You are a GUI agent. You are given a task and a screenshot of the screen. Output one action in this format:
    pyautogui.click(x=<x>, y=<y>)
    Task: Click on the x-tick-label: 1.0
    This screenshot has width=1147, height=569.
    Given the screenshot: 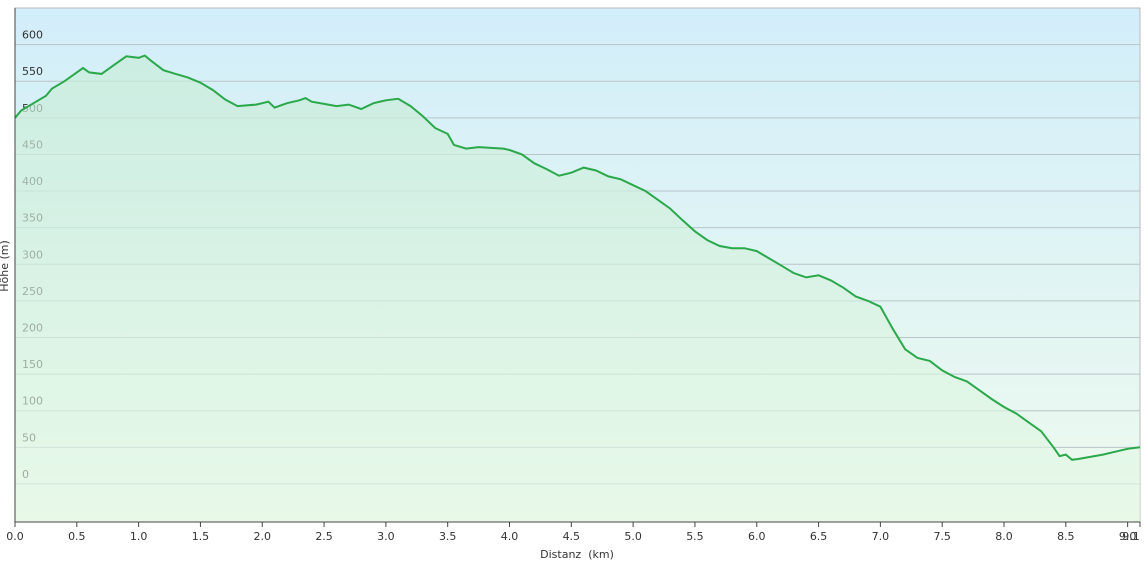 What is the action you would take?
    pyautogui.click(x=139, y=536)
    